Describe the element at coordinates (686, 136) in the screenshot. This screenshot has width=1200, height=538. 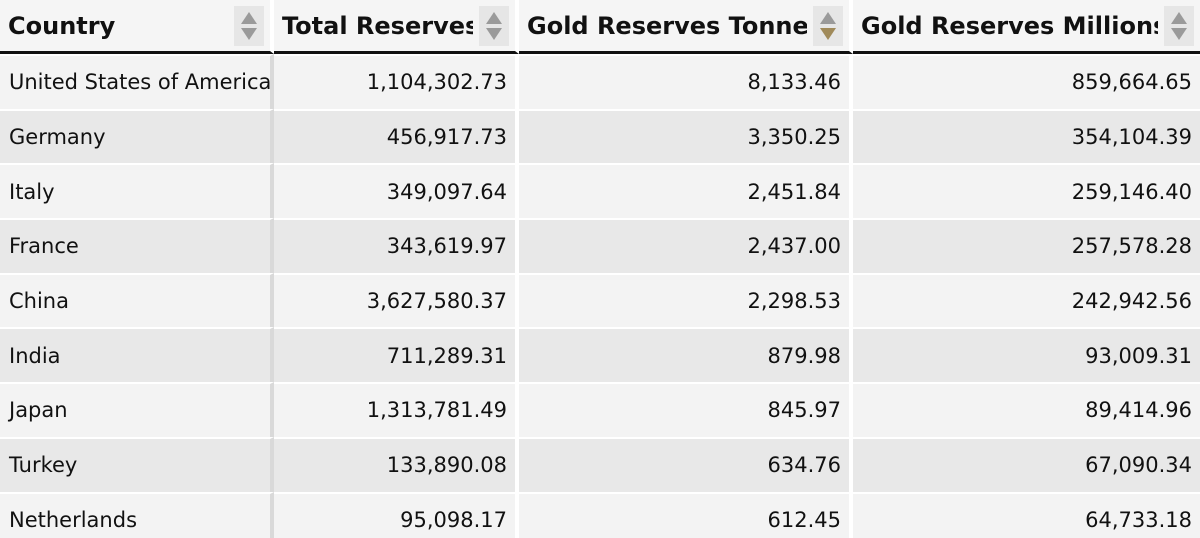
I see `cell-gold-reserves-tonnes: 3,350.25` at that location.